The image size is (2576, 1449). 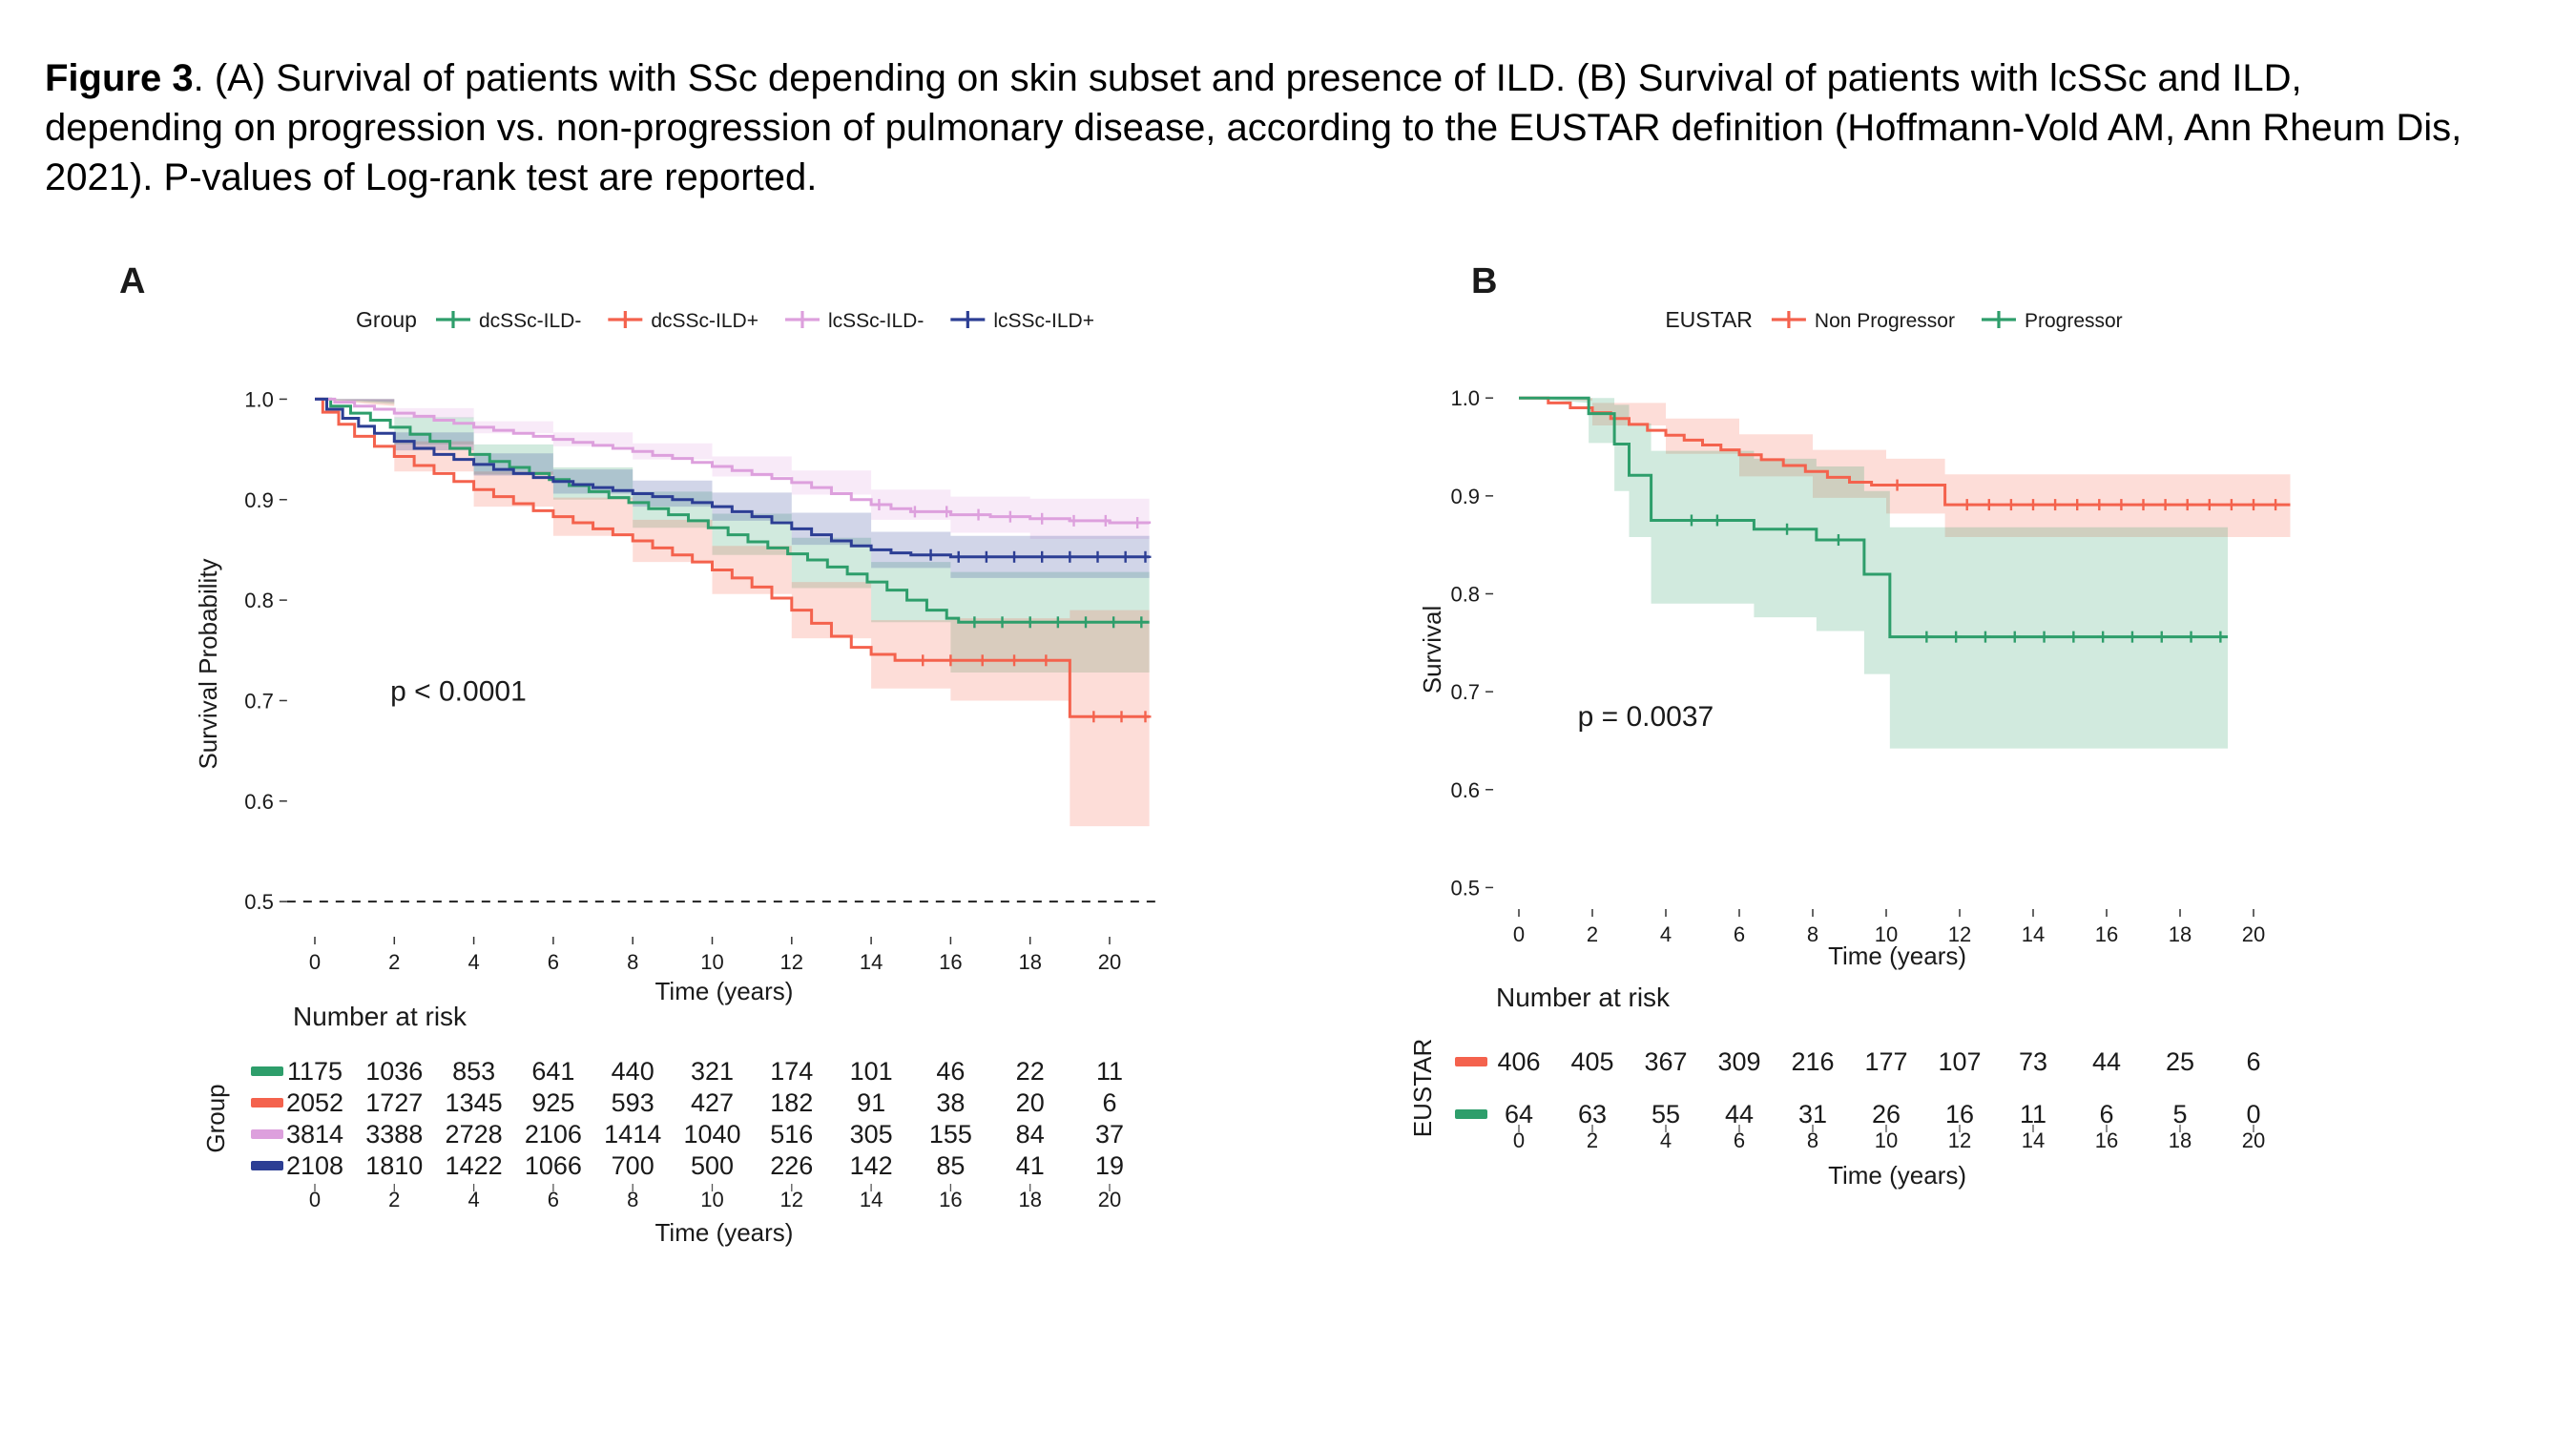 What do you see at coordinates (950, 1134) in the screenshot?
I see `risk-count: 155` at bounding box center [950, 1134].